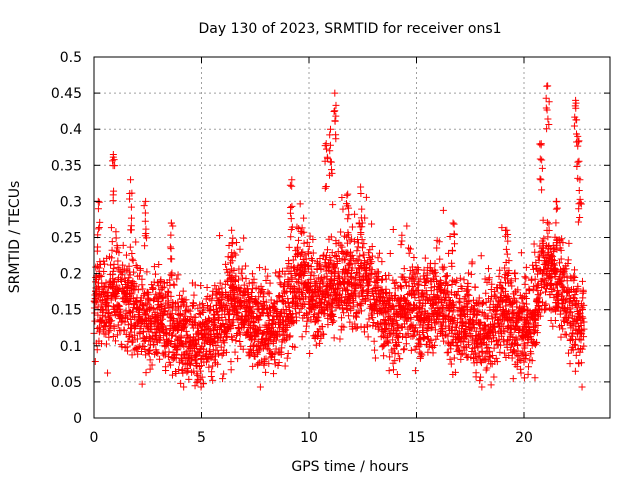 The image size is (640, 480). What do you see at coordinates (71, 58) in the screenshot?
I see `y-tick-label: 0.5` at bounding box center [71, 58].